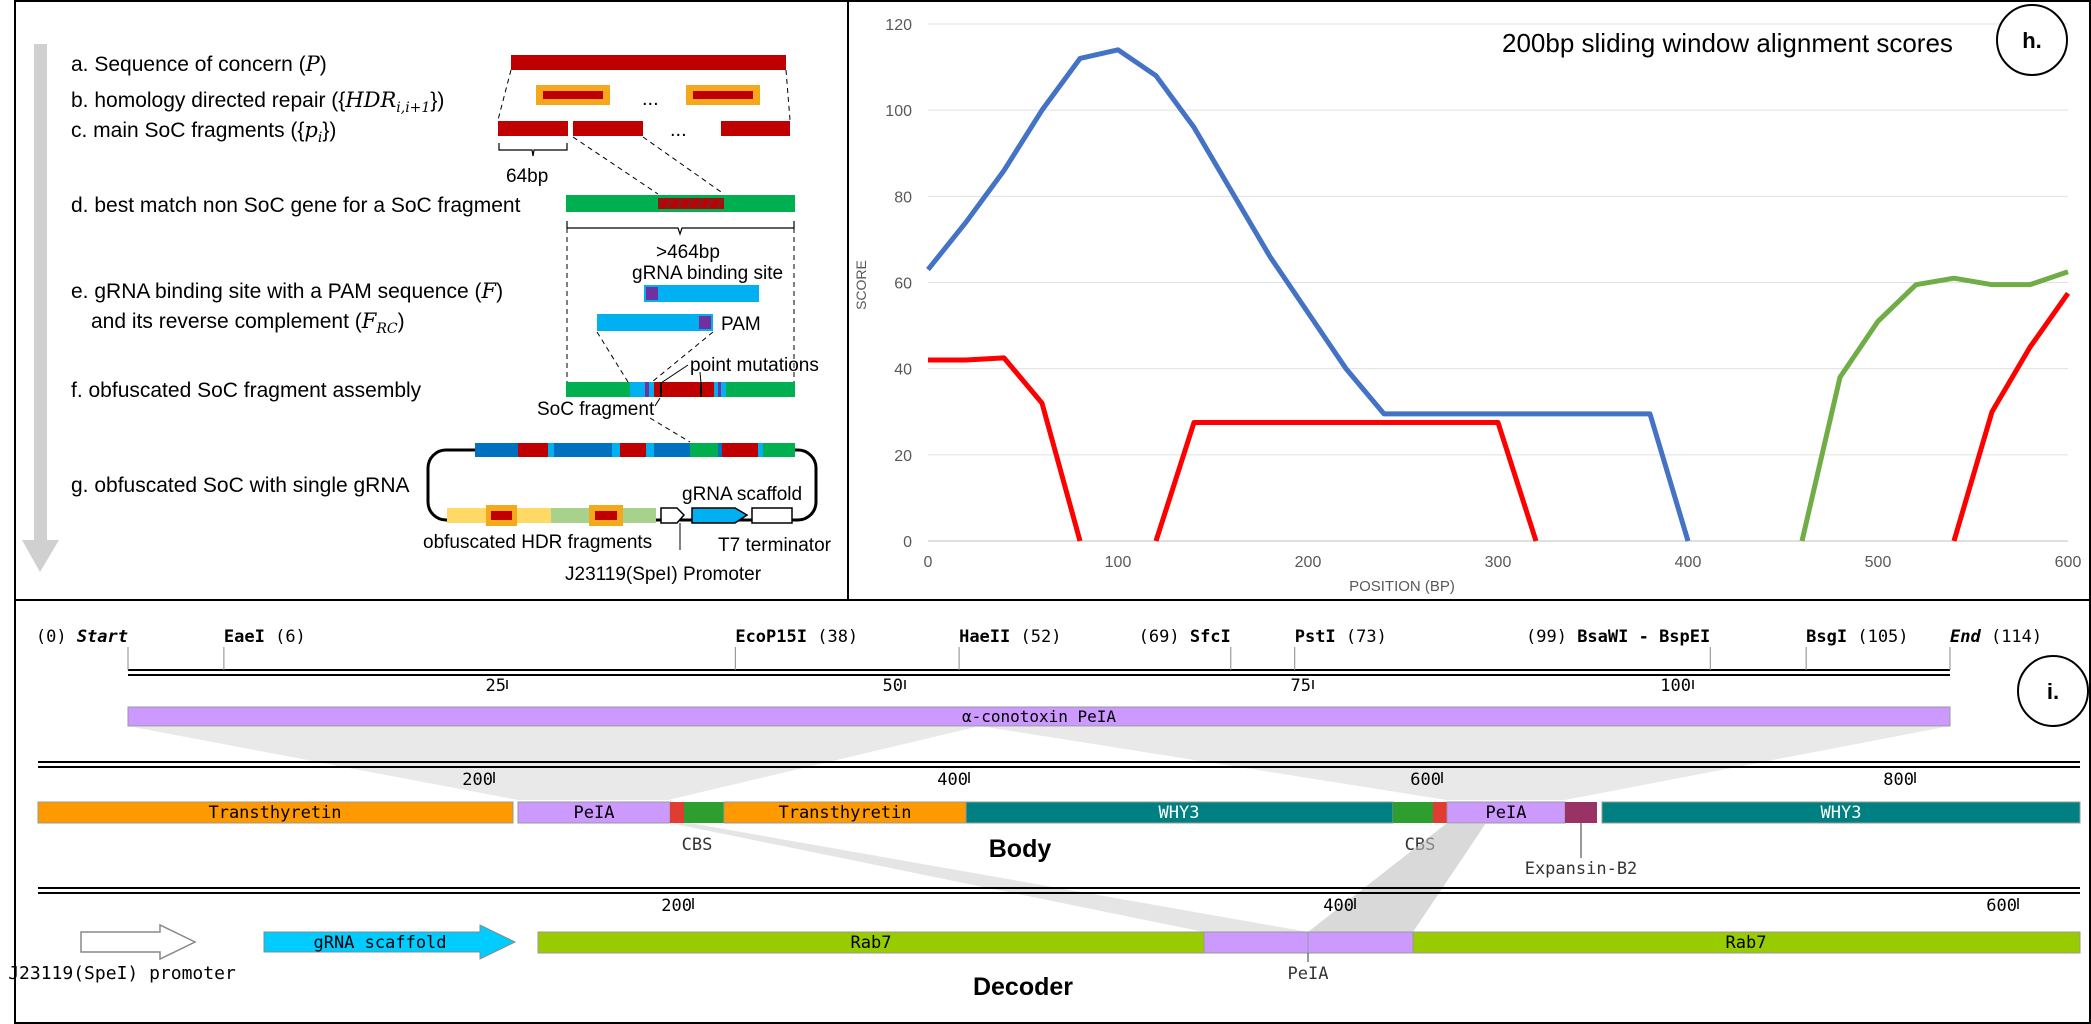 This screenshot has height=1024, width=2091. I want to click on label-a: a. Sequence of concern (P), so click(199, 64).